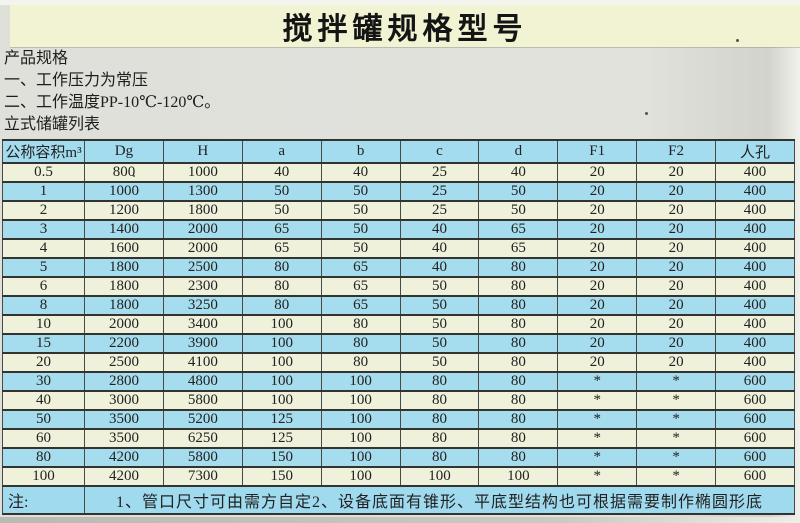 The height and width of the screenshot is (523, 800). I want to click on table-row: 10 2000 3400 100 80 50 80 20 20 400, so click(398, 324).